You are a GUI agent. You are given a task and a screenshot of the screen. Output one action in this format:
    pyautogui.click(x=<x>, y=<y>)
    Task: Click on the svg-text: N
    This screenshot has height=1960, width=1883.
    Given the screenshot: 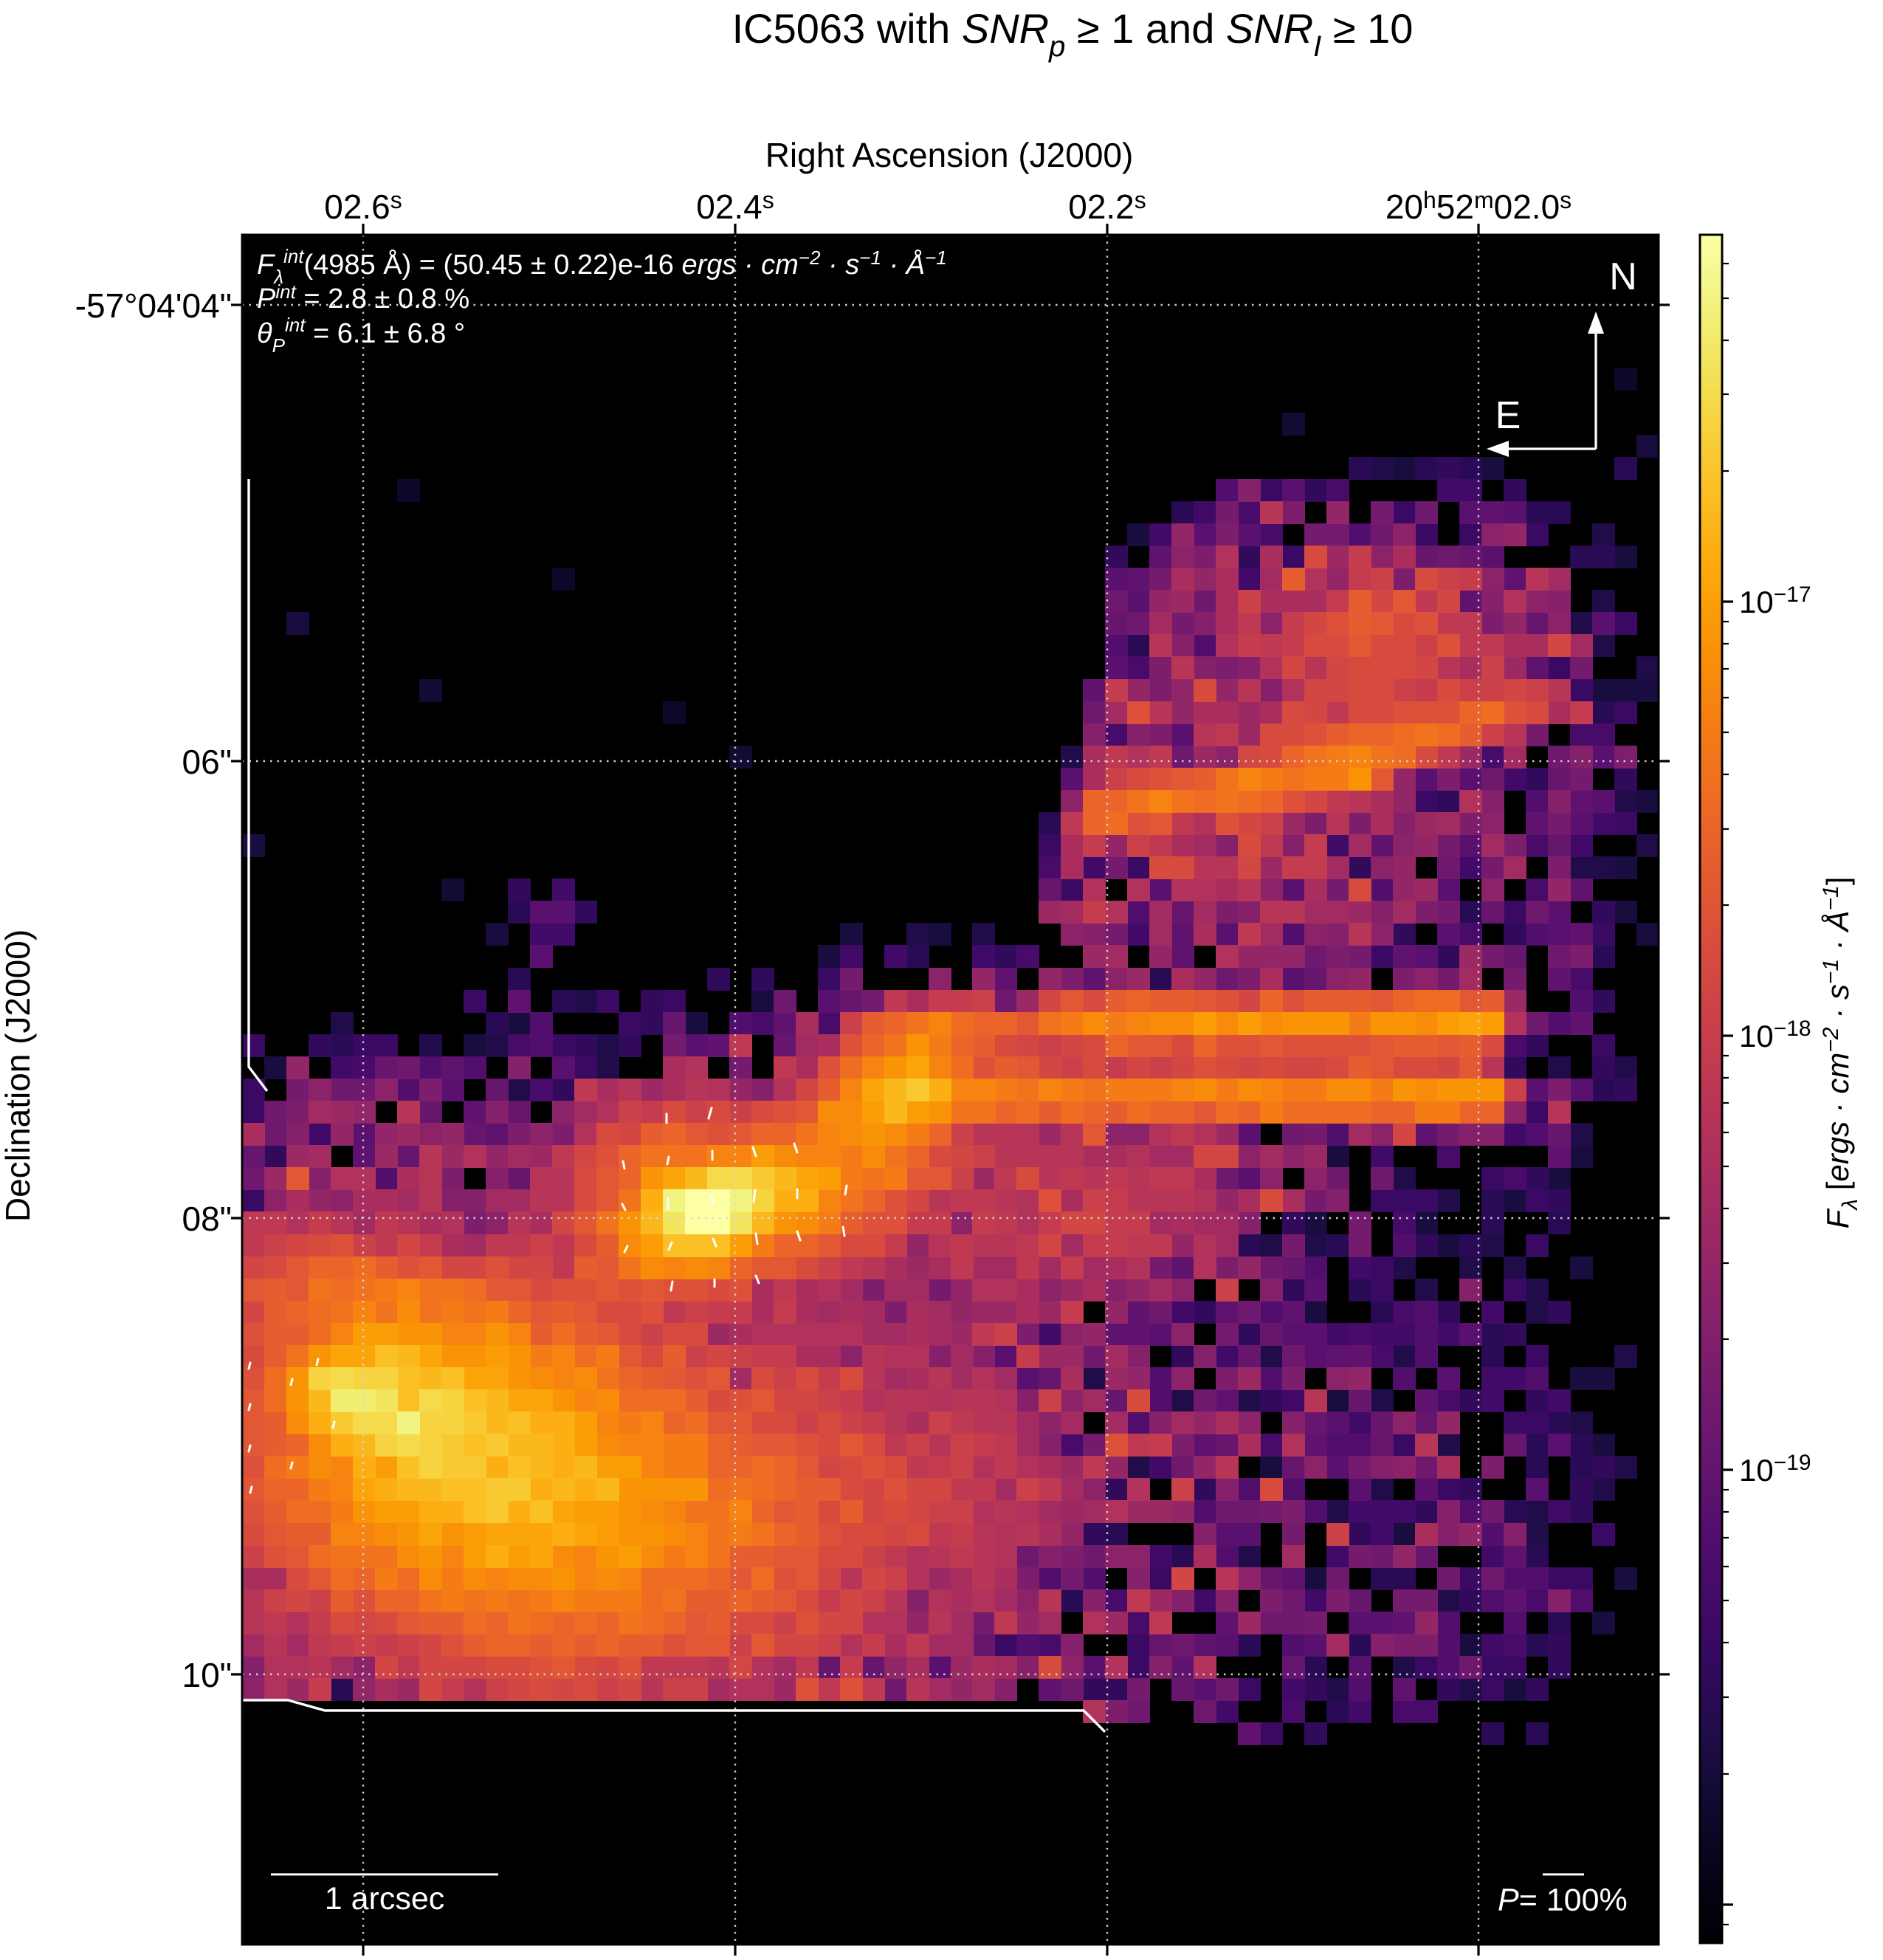 What is the action you would take?
    pyautogui.click(x=1623, y=276)
    